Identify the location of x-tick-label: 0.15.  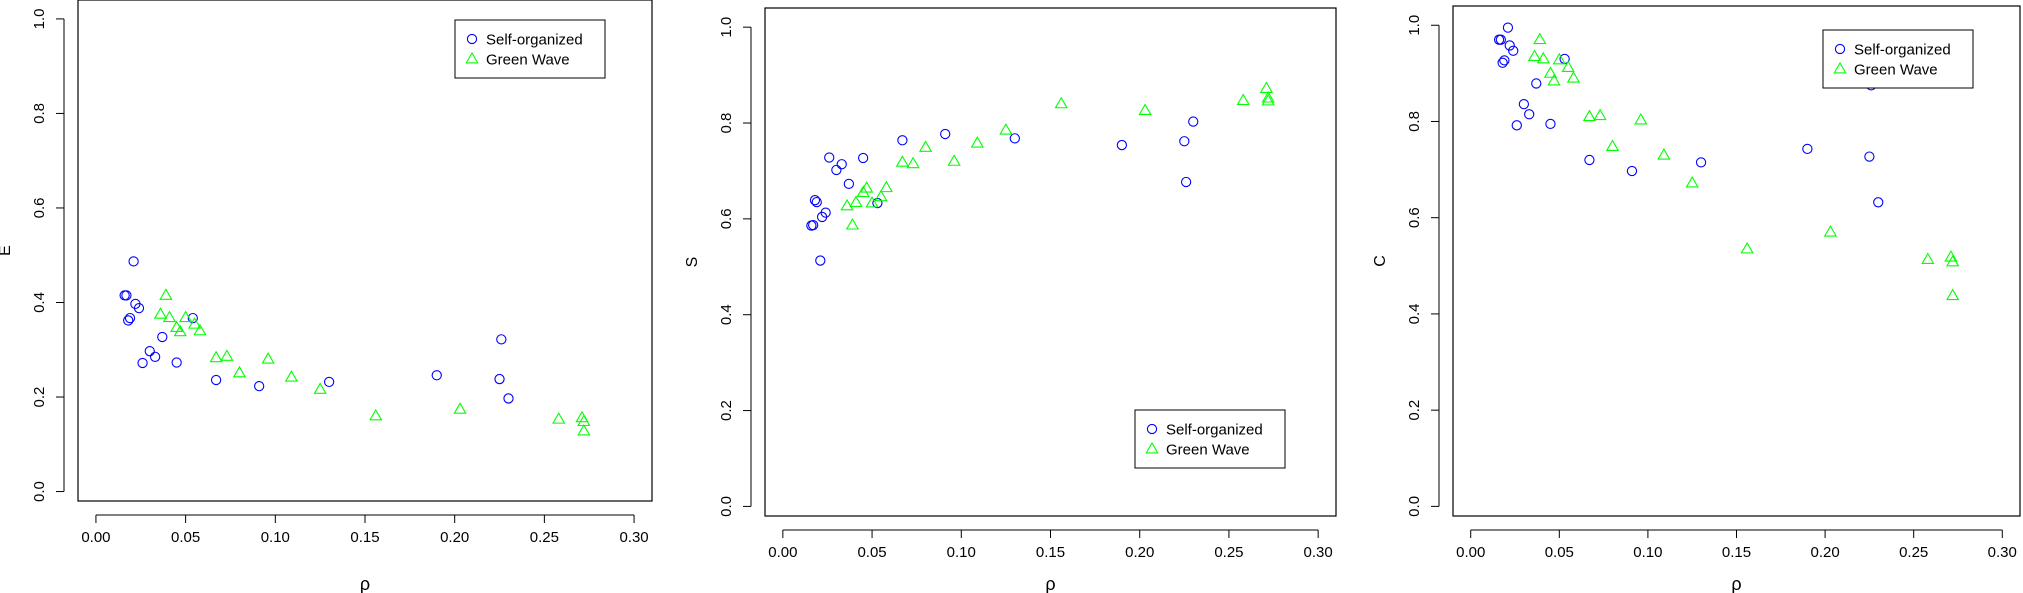
(1050, 552).